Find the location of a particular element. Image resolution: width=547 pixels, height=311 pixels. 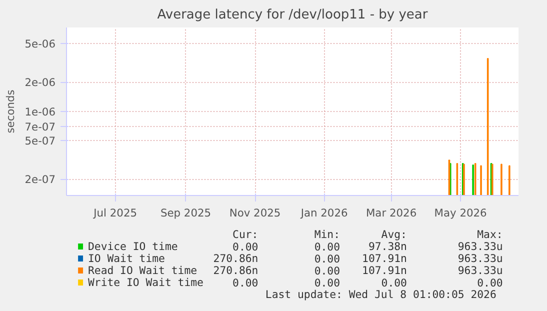

x-tick-label: Jul 2025 is located at coordinates (115, 213).